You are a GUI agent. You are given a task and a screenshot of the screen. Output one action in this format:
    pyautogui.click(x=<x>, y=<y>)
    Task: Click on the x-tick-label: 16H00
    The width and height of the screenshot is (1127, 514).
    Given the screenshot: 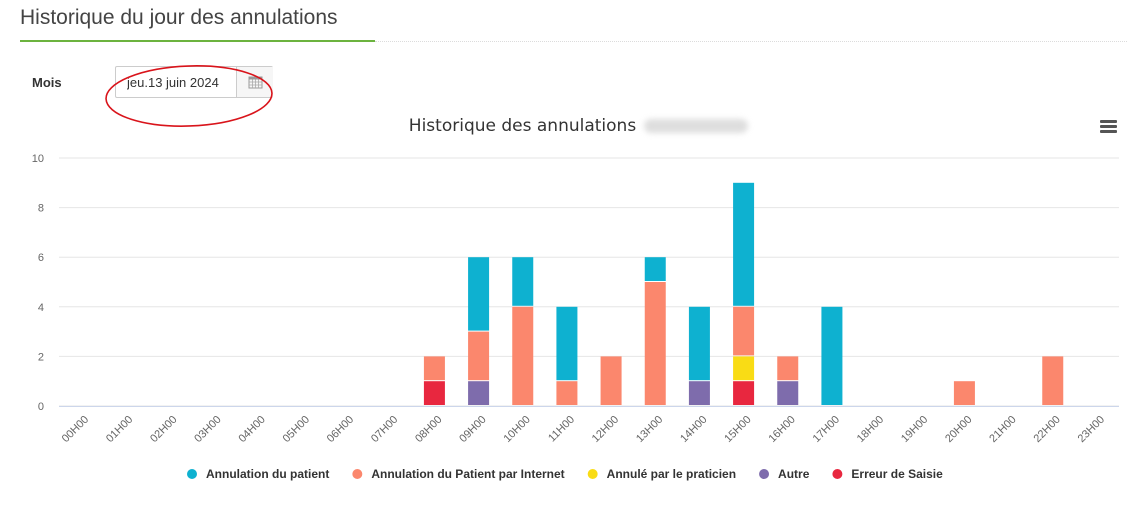 What is the action you would take?
    pyautogui.click(x=781, y=429)
    